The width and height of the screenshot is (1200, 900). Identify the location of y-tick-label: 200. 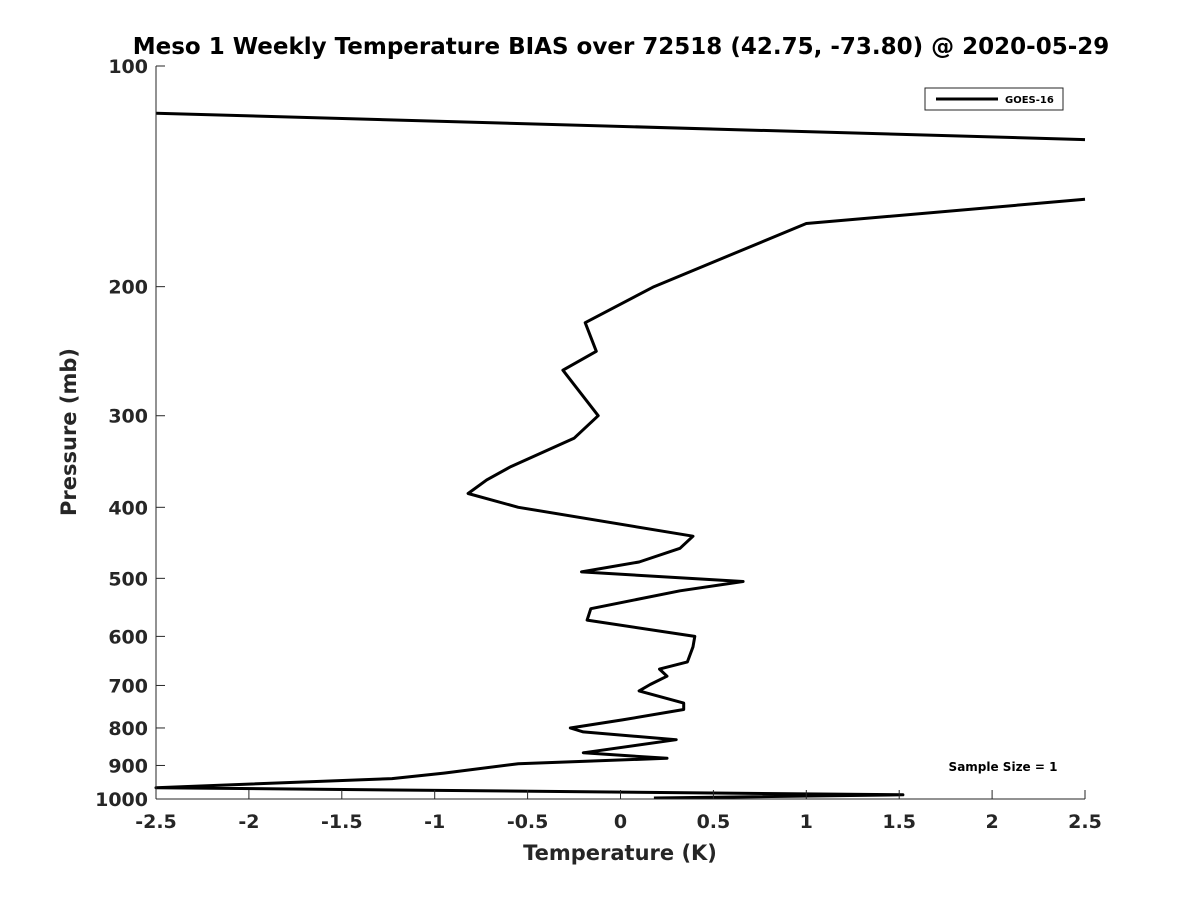
(128, 288).